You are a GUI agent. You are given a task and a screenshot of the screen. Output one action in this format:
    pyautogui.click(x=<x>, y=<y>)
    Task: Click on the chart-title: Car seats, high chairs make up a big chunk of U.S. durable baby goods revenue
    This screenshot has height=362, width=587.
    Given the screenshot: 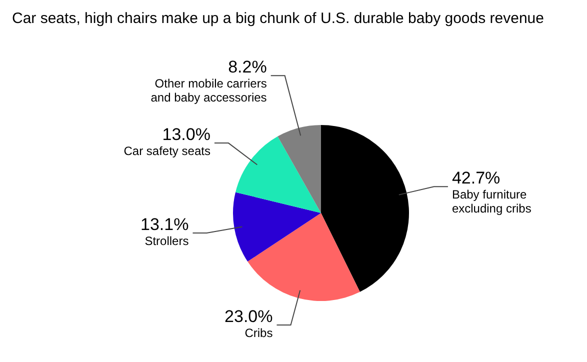 What is the action you would take?
    pyautogui.click(x=278, y=18)
    